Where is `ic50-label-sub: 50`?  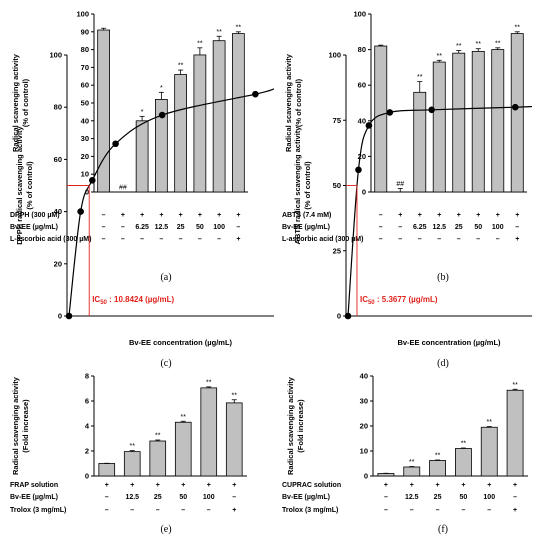
ic50-label-sub: 50 is located at coordinates (371, 303).